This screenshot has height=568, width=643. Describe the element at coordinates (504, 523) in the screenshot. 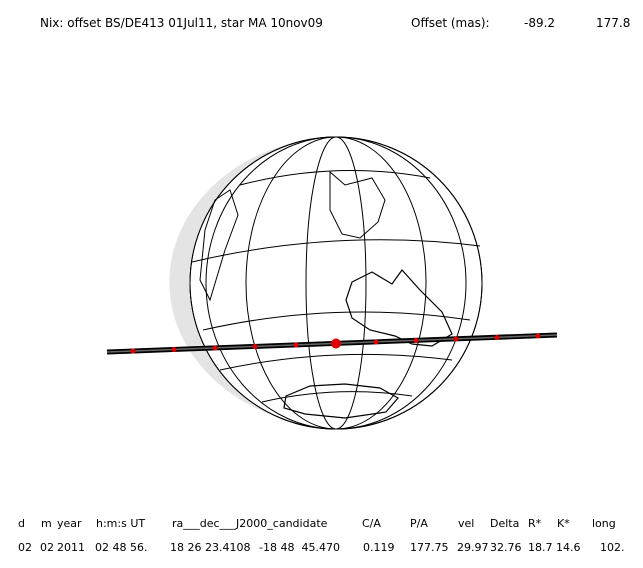

I see `column-header: Delta` at that location.